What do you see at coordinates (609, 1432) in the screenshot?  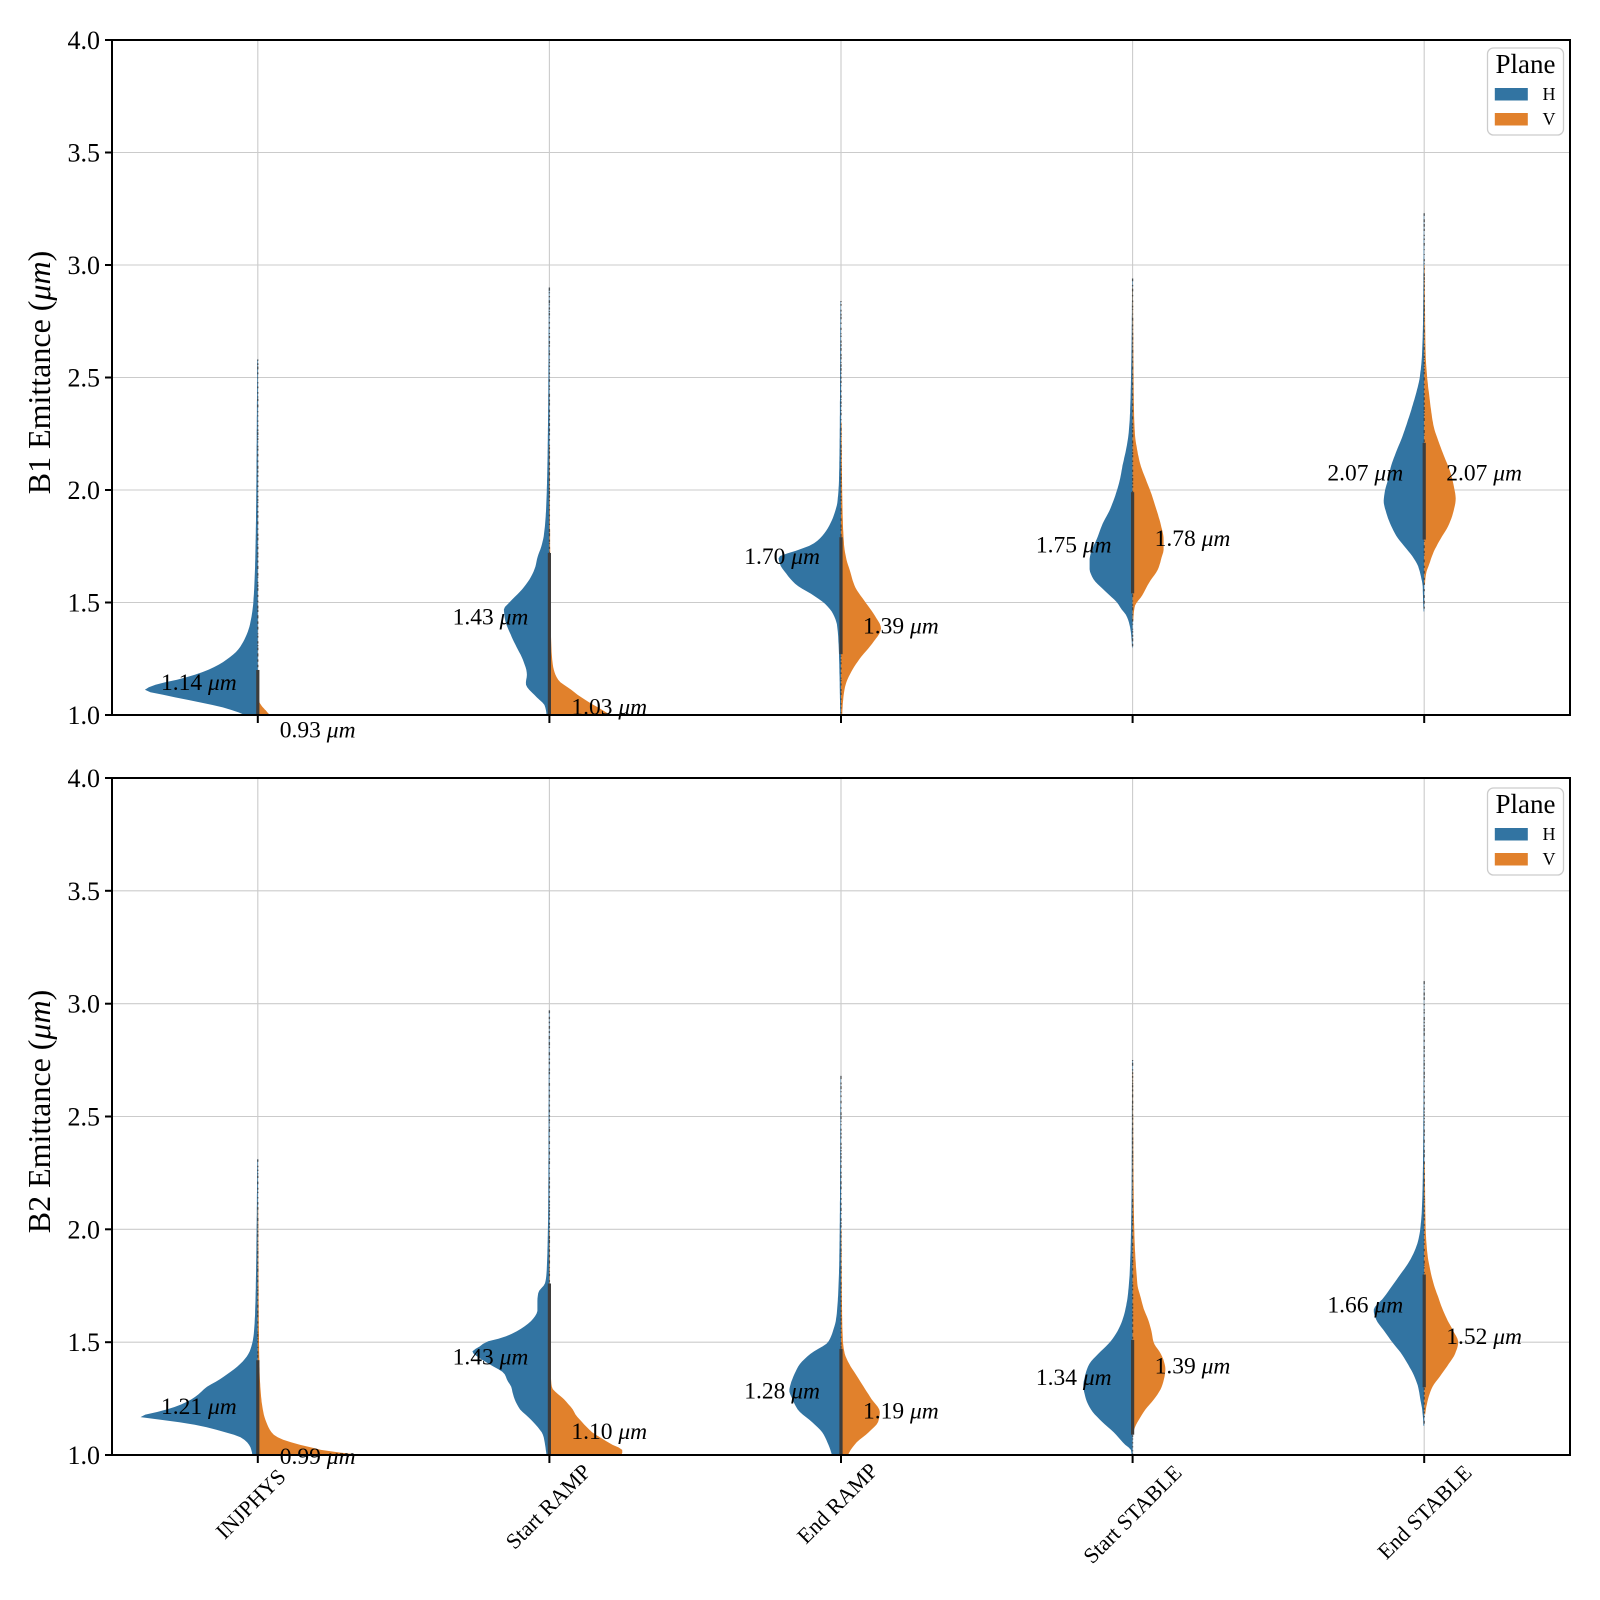 I see `svg-text: 1.10 μm` at bounding box center [609, 1432].